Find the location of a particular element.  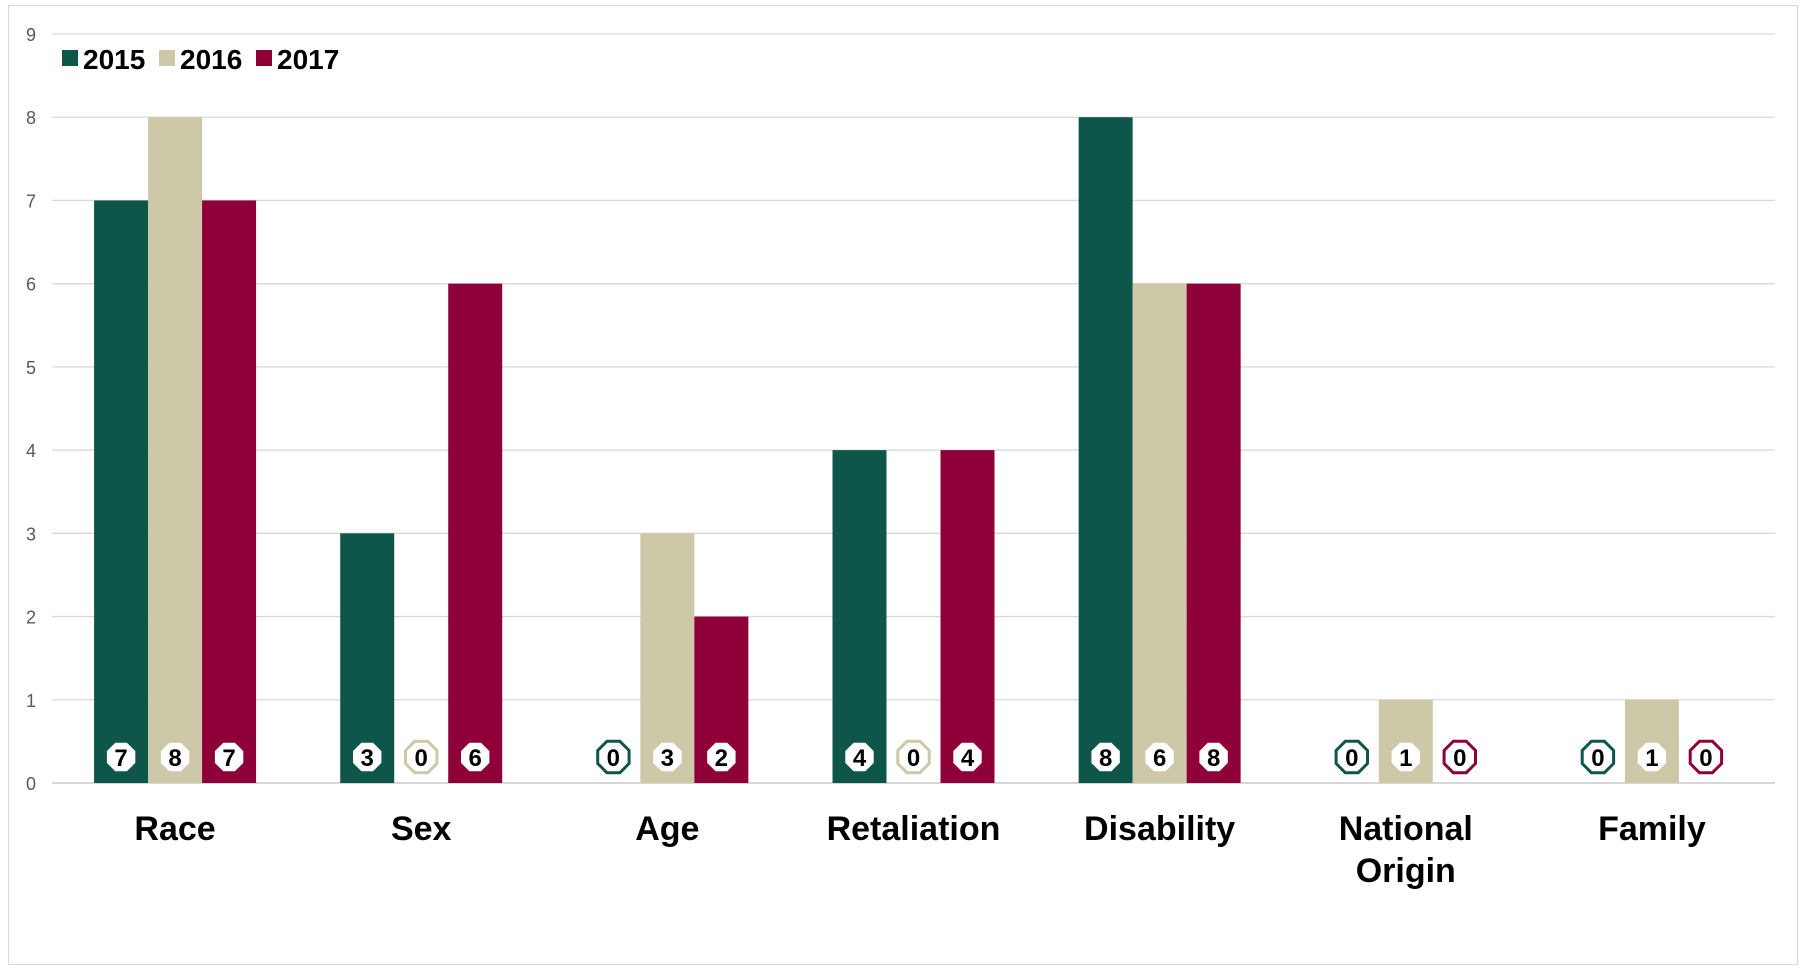

bar-retaliation-2017 is located at coordinates (967, 616).